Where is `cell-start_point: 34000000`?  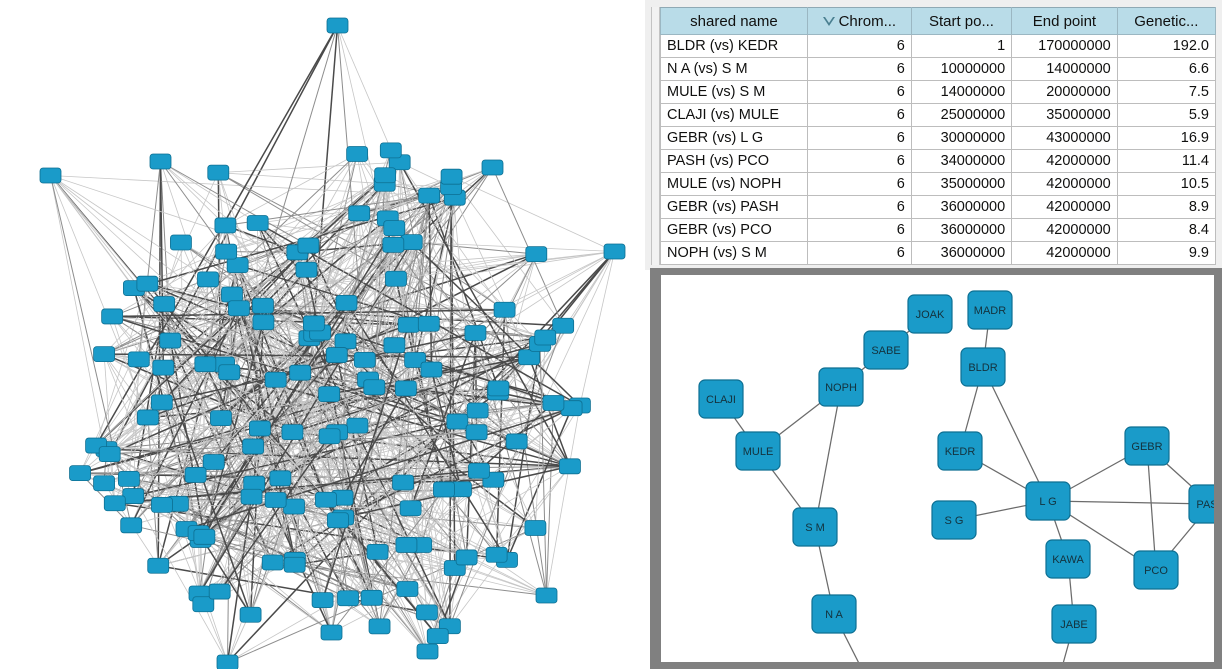
cell-start_point: 34000000 is located at coordinates (961, 161).